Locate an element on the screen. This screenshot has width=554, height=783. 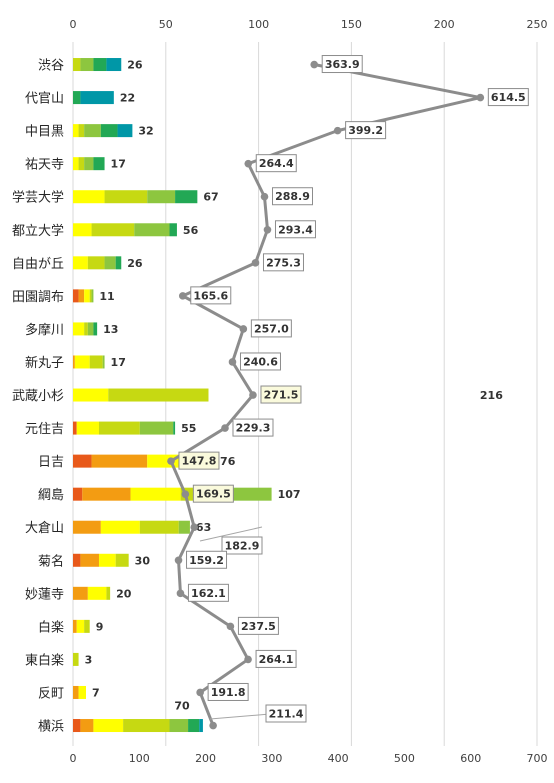
bar-value-label: 107 is located at coordinates (289, 494).